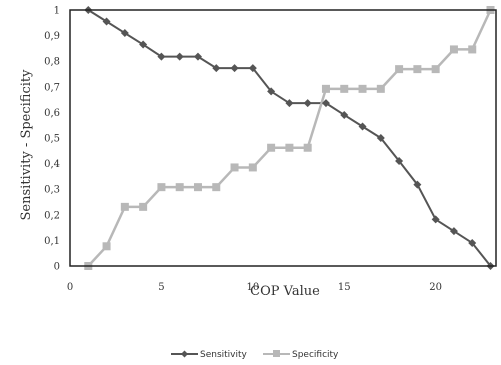 This screenshot has width=501, height=365. Describe the element at coordinates (344, 287) in the screenshot. I see `x-tick-label: 15` at that location.